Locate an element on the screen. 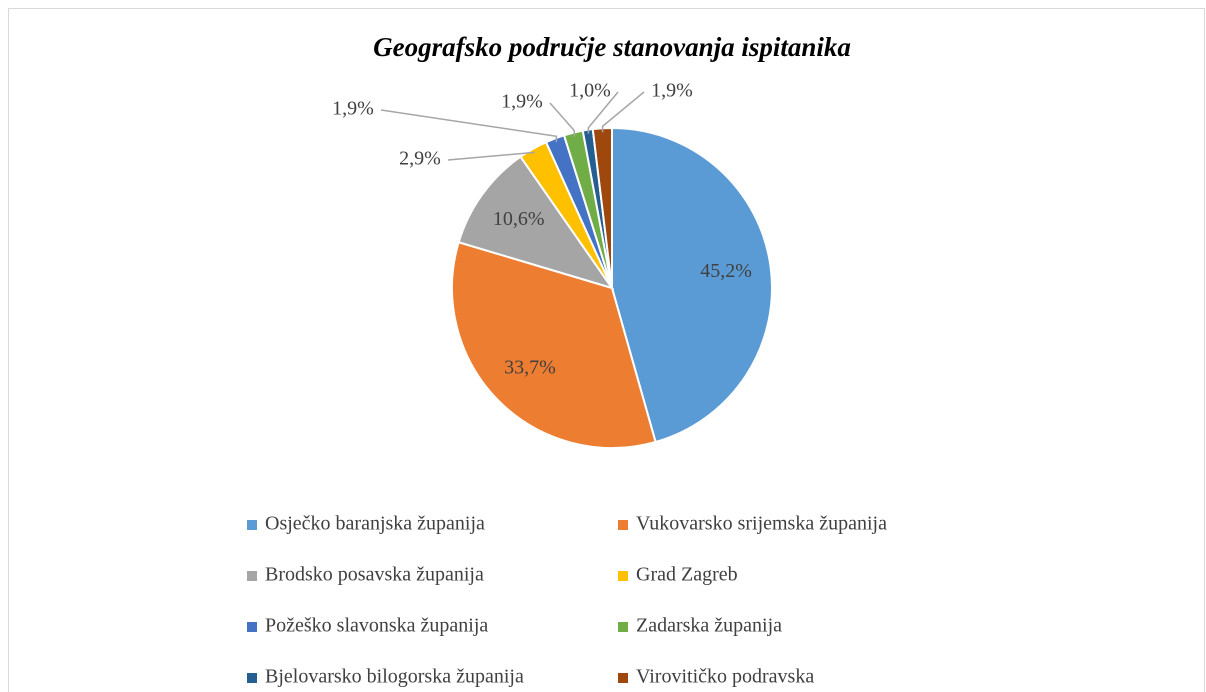  legend-label: Požeško slavonska županija is located at coordinates (376, 626).